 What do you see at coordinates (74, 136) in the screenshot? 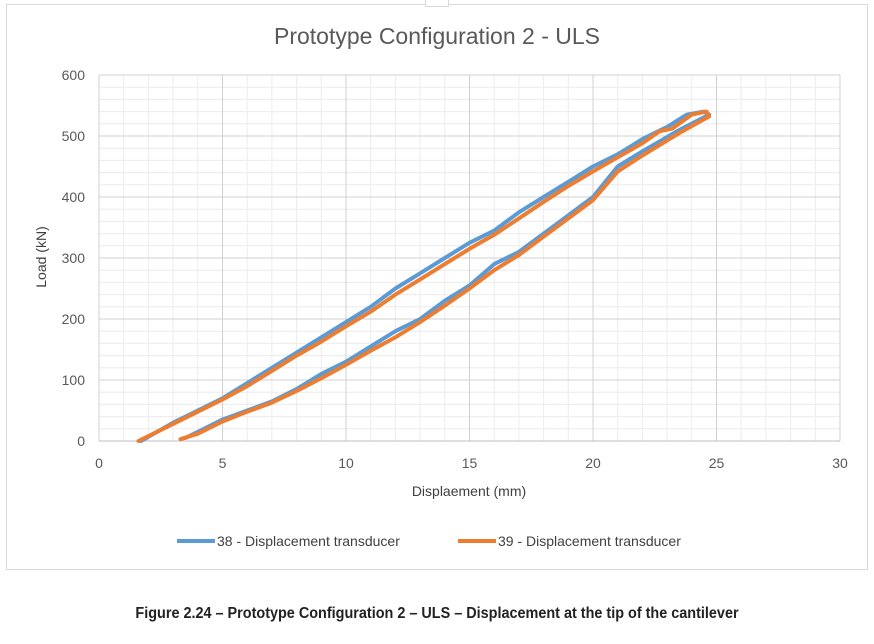
I see `y-tick-label: 500` at bounding box center [74, 136].